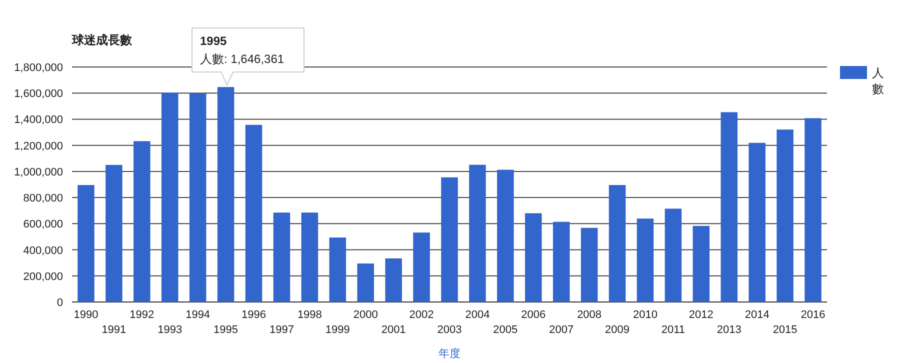  Describe the element at coordinates (785, 330) in the screenshot. I see `x-tick-label: 2015` at that location.